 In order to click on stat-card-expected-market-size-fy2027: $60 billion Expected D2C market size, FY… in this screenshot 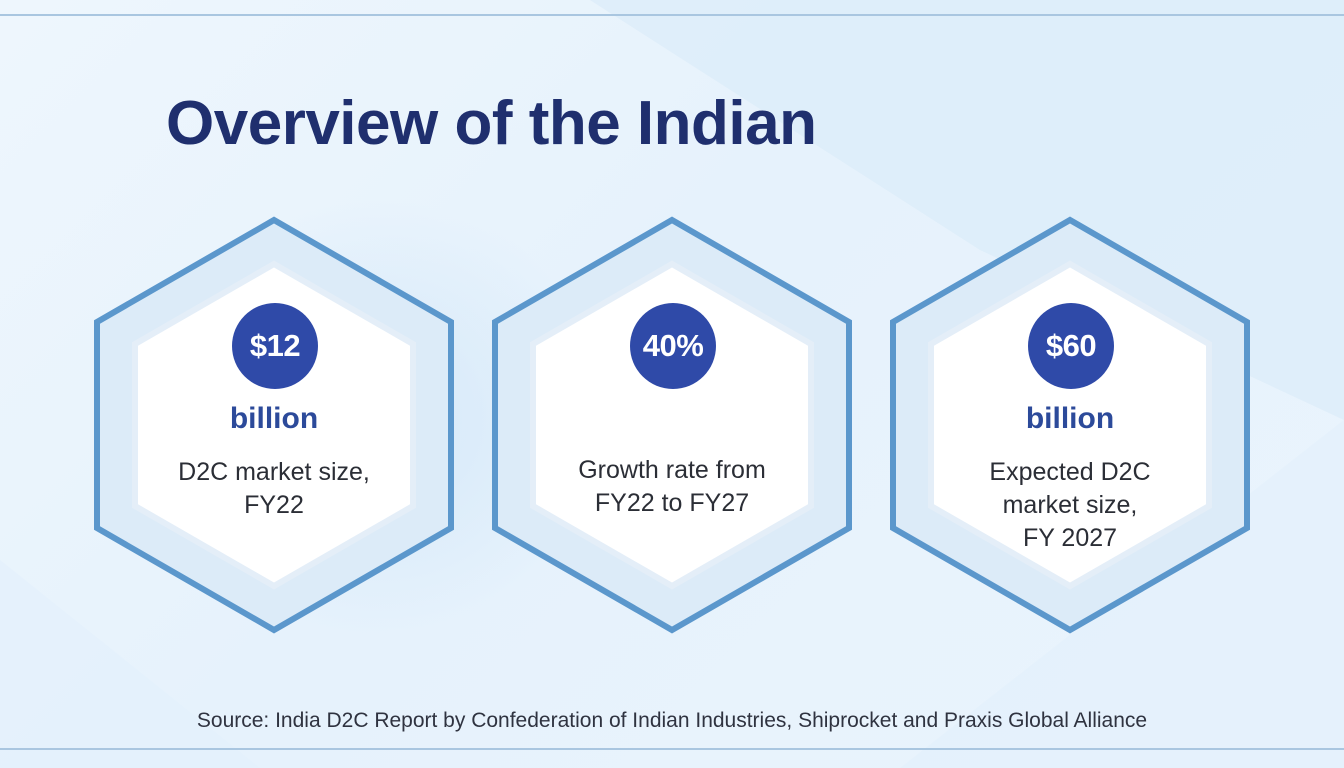, I will do `click(1070, 425)`.